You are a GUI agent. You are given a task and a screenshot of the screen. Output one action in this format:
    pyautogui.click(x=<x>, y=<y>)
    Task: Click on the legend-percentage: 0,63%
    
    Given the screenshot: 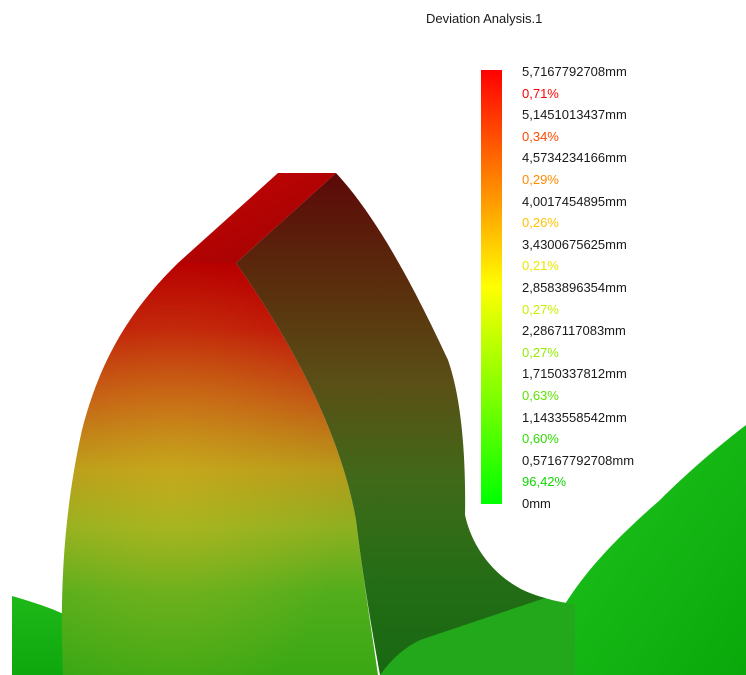 What is the action you would take?
    pyautogui.click(x=540, y=395)
    